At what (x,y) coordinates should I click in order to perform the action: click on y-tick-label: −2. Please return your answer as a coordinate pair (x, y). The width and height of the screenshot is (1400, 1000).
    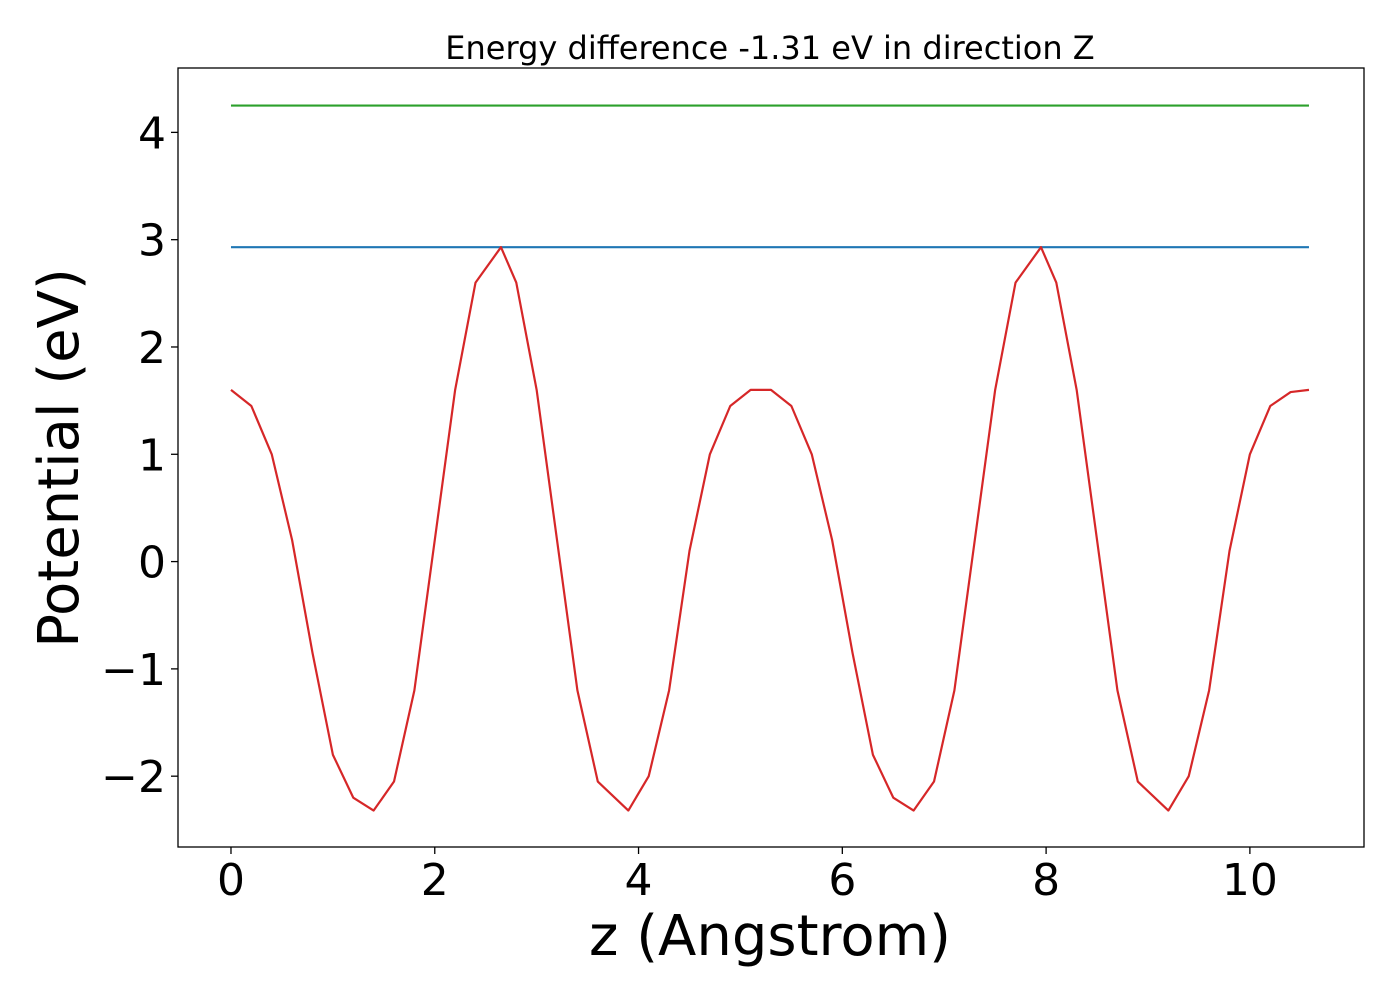
    Looking at the image, I should click on (133, 777).